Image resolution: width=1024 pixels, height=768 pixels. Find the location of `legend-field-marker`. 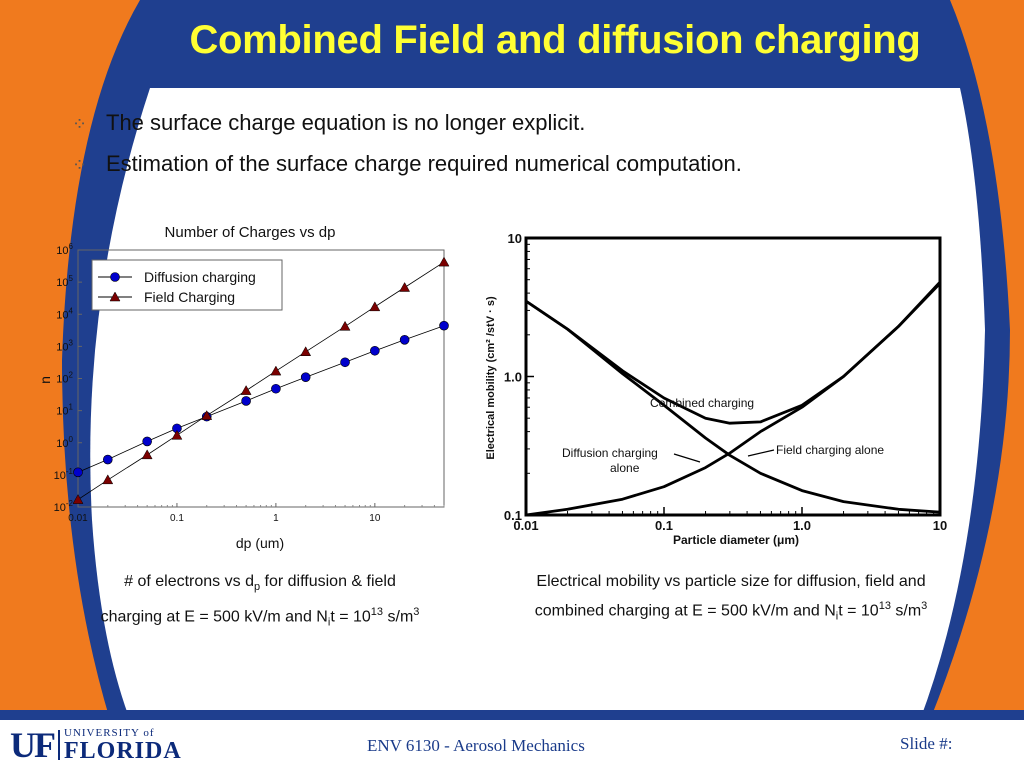

legend-field-marker is located at coordinates (115, 296).